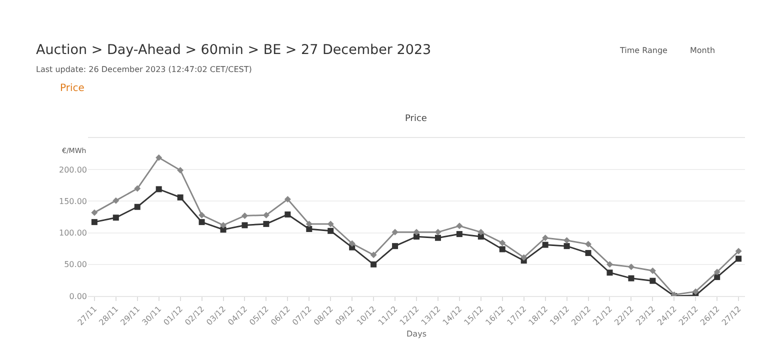 This screenshot has width=770, height=349. Describe the element at coordinates (73, 169) in the screenshot. I see `y-tick-label: 200.00` at that location.